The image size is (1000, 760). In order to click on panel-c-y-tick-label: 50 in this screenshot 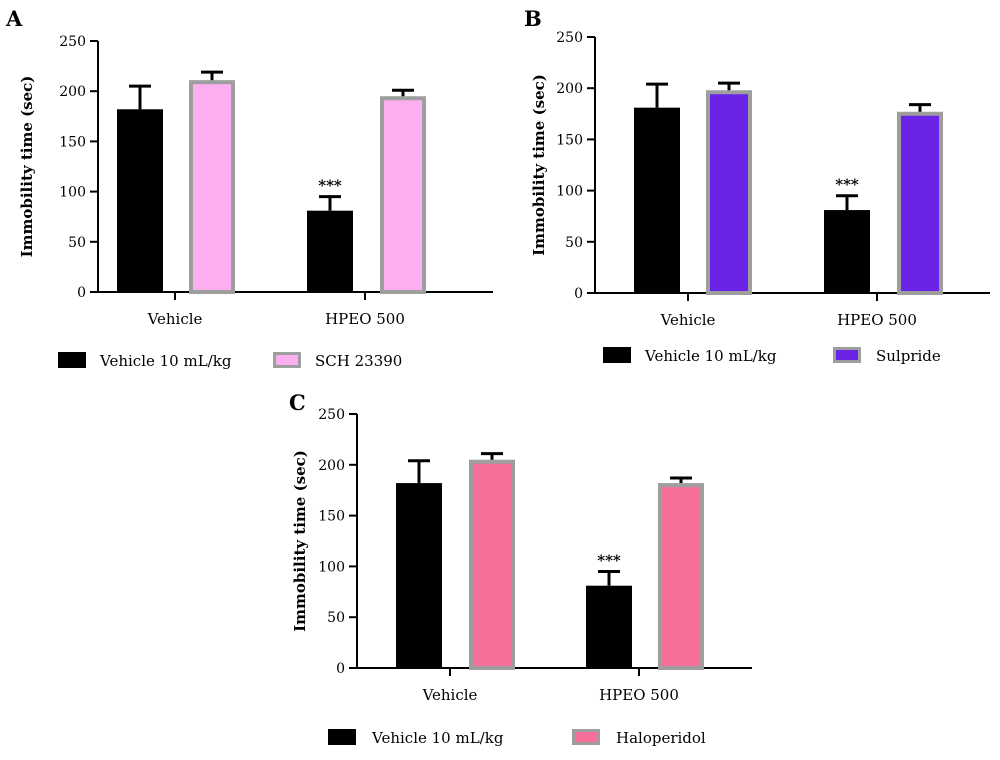, I will do `click(336, 618)`.